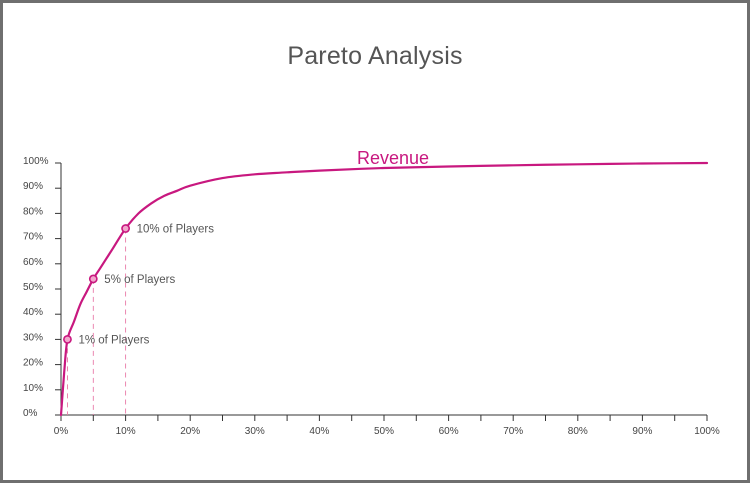  I want to click on annotation-label: 1% of Players, so click(113, 340).